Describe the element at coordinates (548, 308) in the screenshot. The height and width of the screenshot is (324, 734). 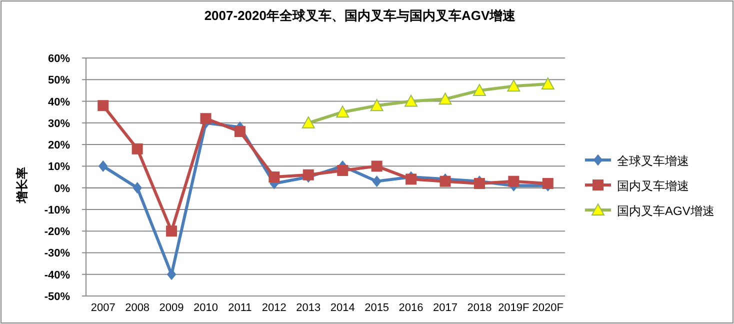
I see `x-tick-label: 2020F` at that location.